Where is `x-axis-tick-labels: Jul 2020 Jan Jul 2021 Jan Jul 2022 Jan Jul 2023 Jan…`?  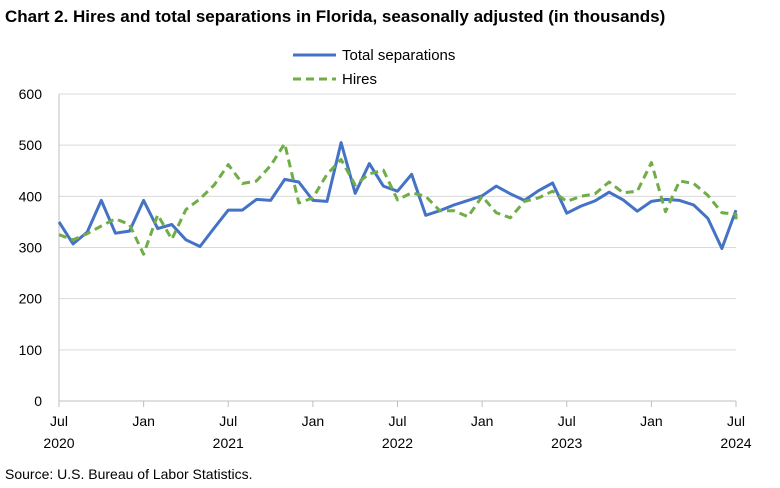
x-axis-tick-labels: Jul 2020 Jan Jul 2021 Jan Jul 2022 Jan Jul 2023 Jan… is located at coordinates (397, 432).